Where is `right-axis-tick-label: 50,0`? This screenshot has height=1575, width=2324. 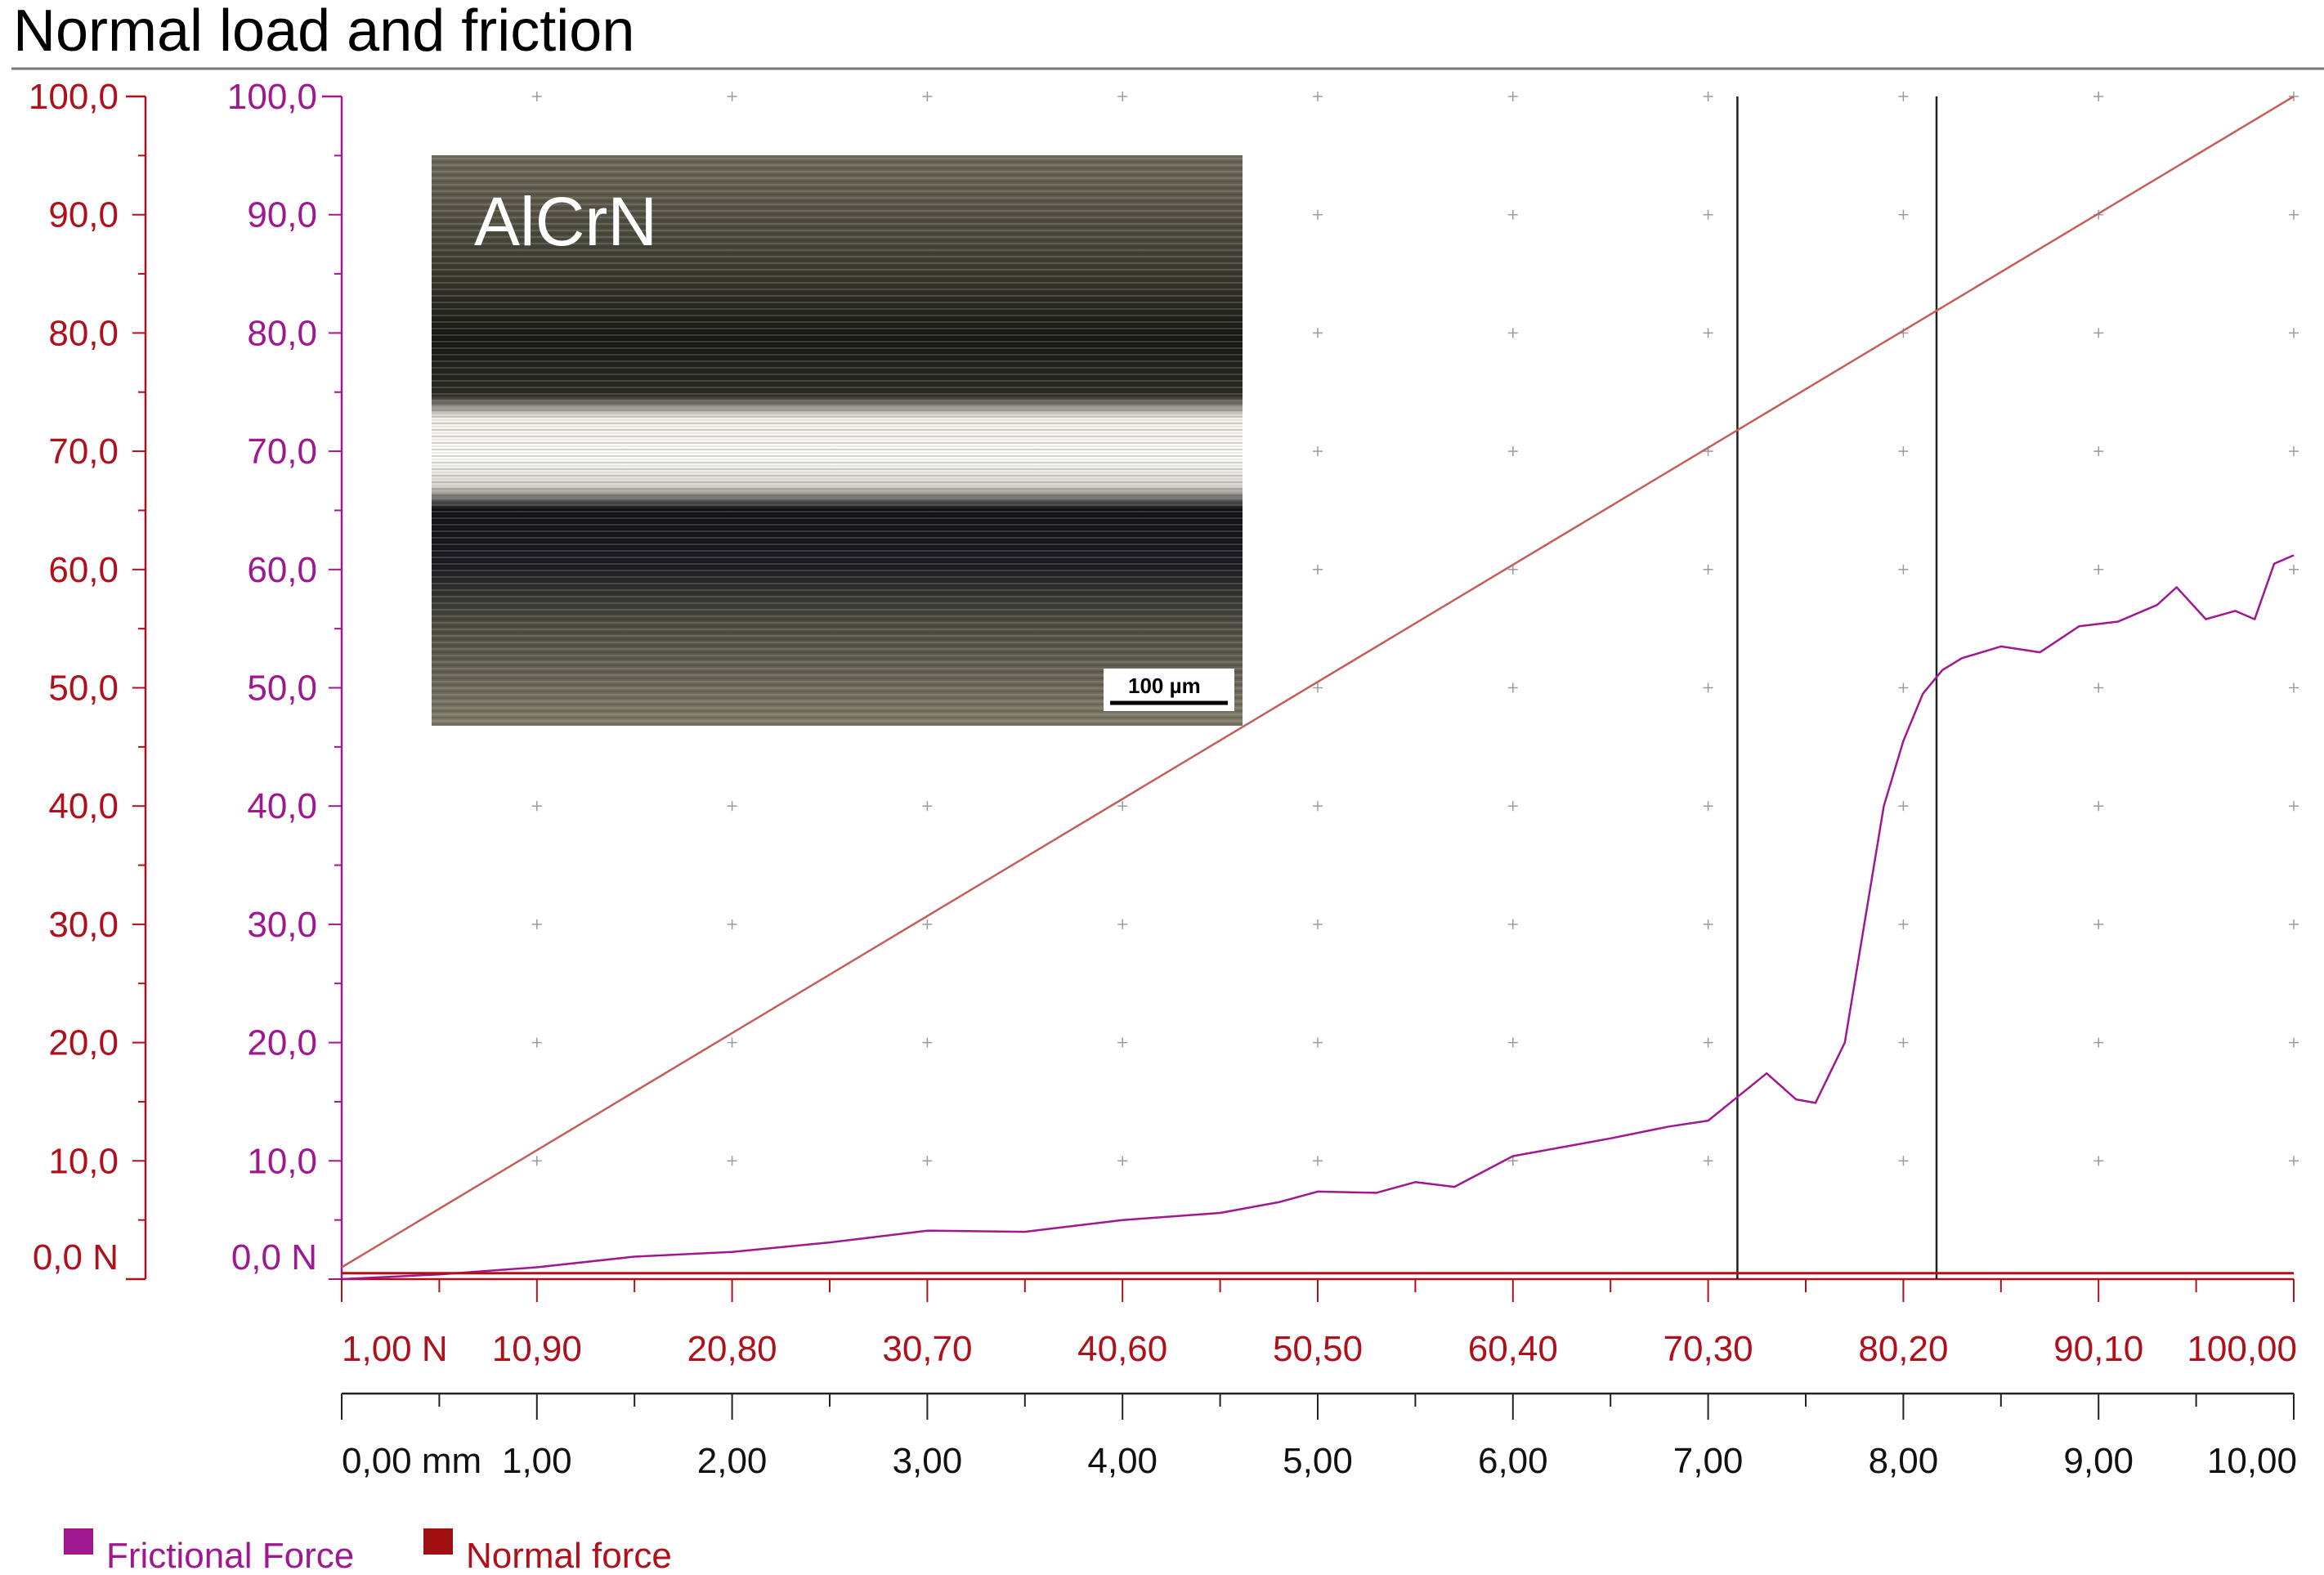
right-axis-tick-label: 50,0 is located at coordinates (282, 689).